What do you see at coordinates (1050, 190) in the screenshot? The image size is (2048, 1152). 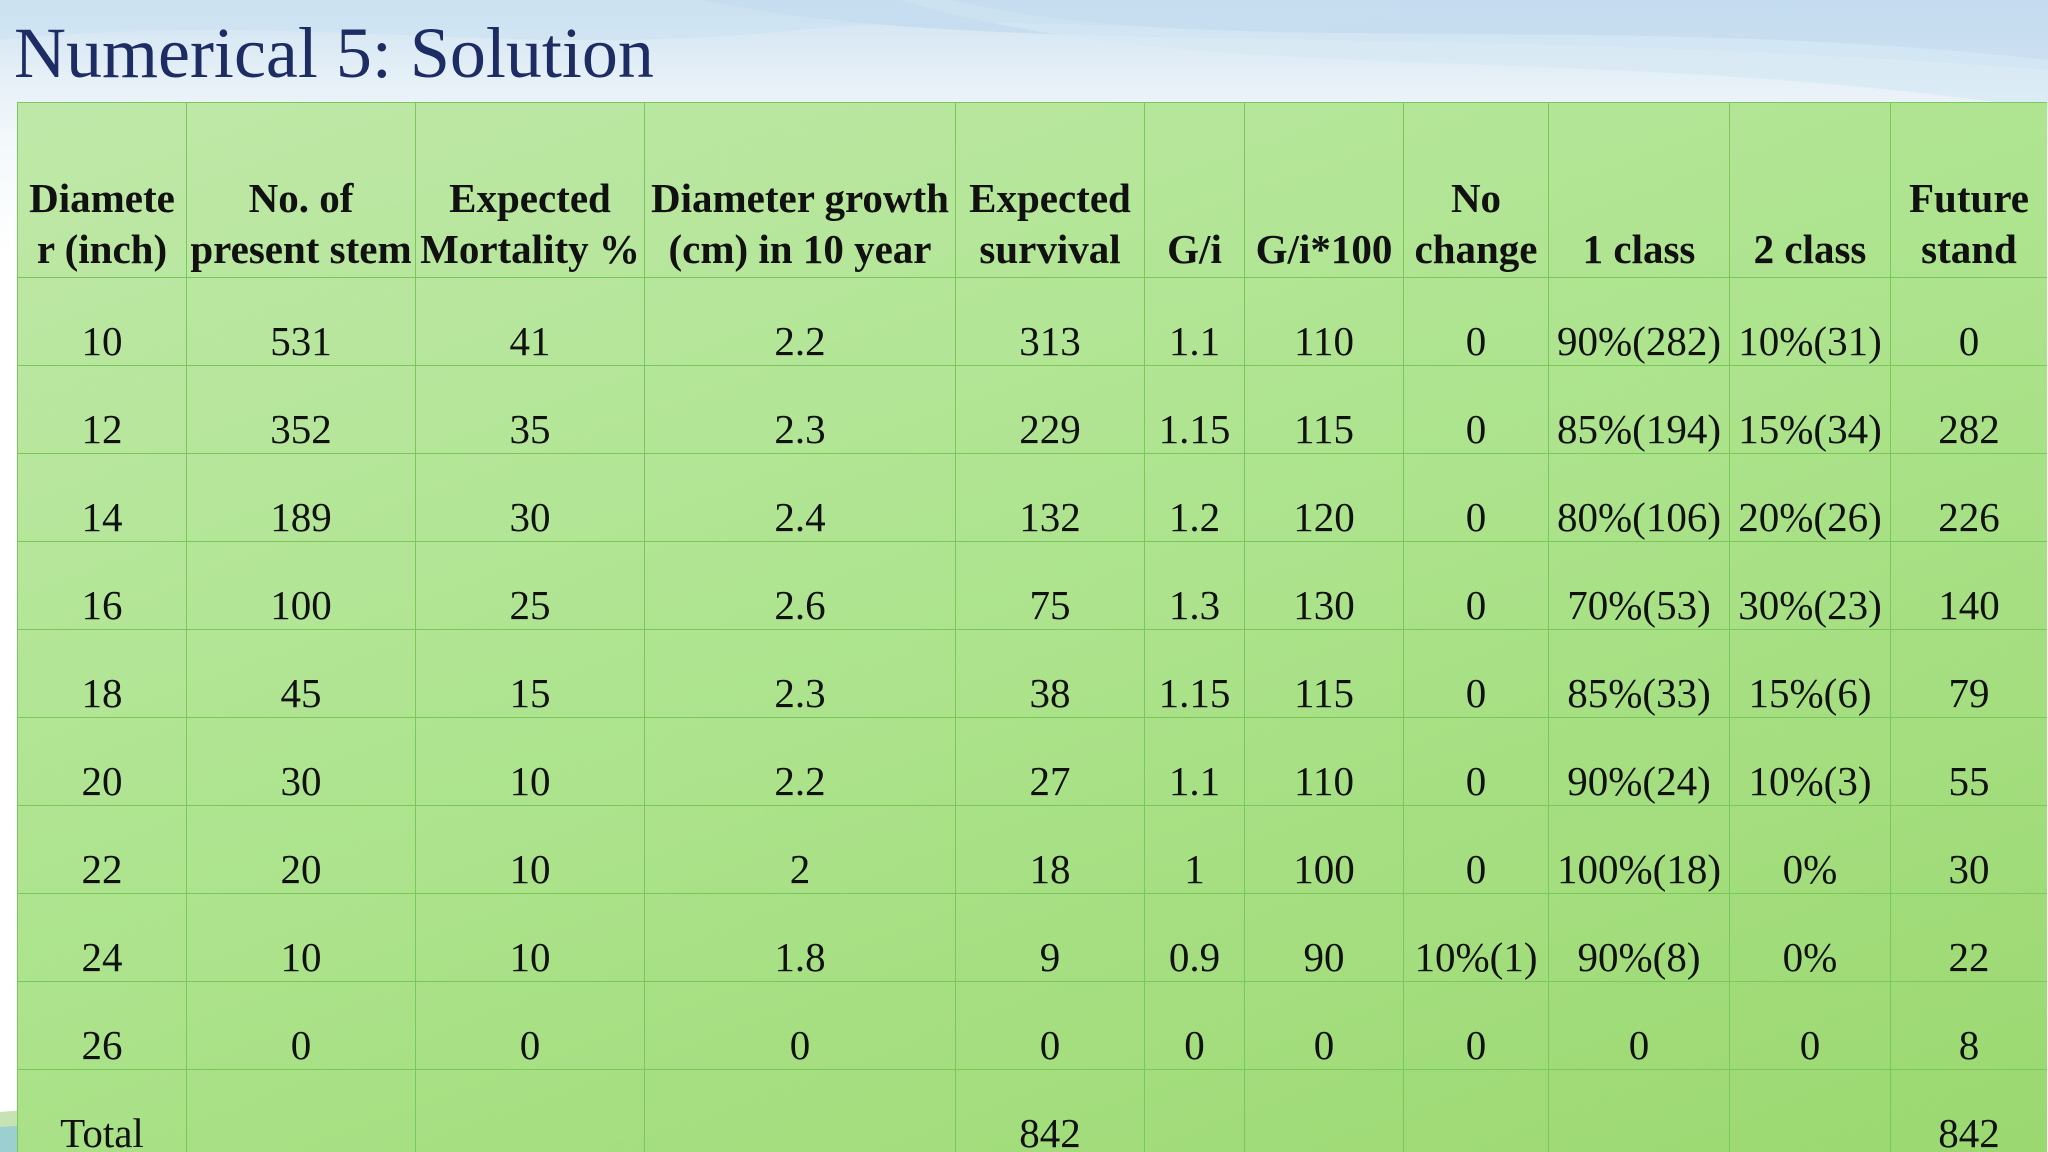 I see `header-expected-survival: Expected survival` at bounding box center [1050, 190].